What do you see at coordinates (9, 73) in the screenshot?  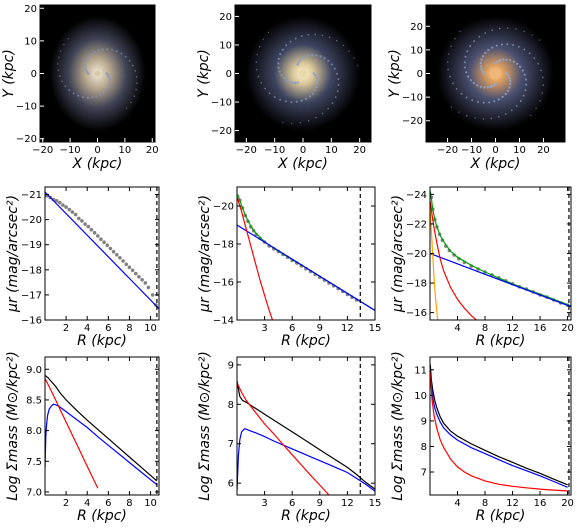 I see `y-axis-label: Y (kpc)` at bounding box center [9, 73].